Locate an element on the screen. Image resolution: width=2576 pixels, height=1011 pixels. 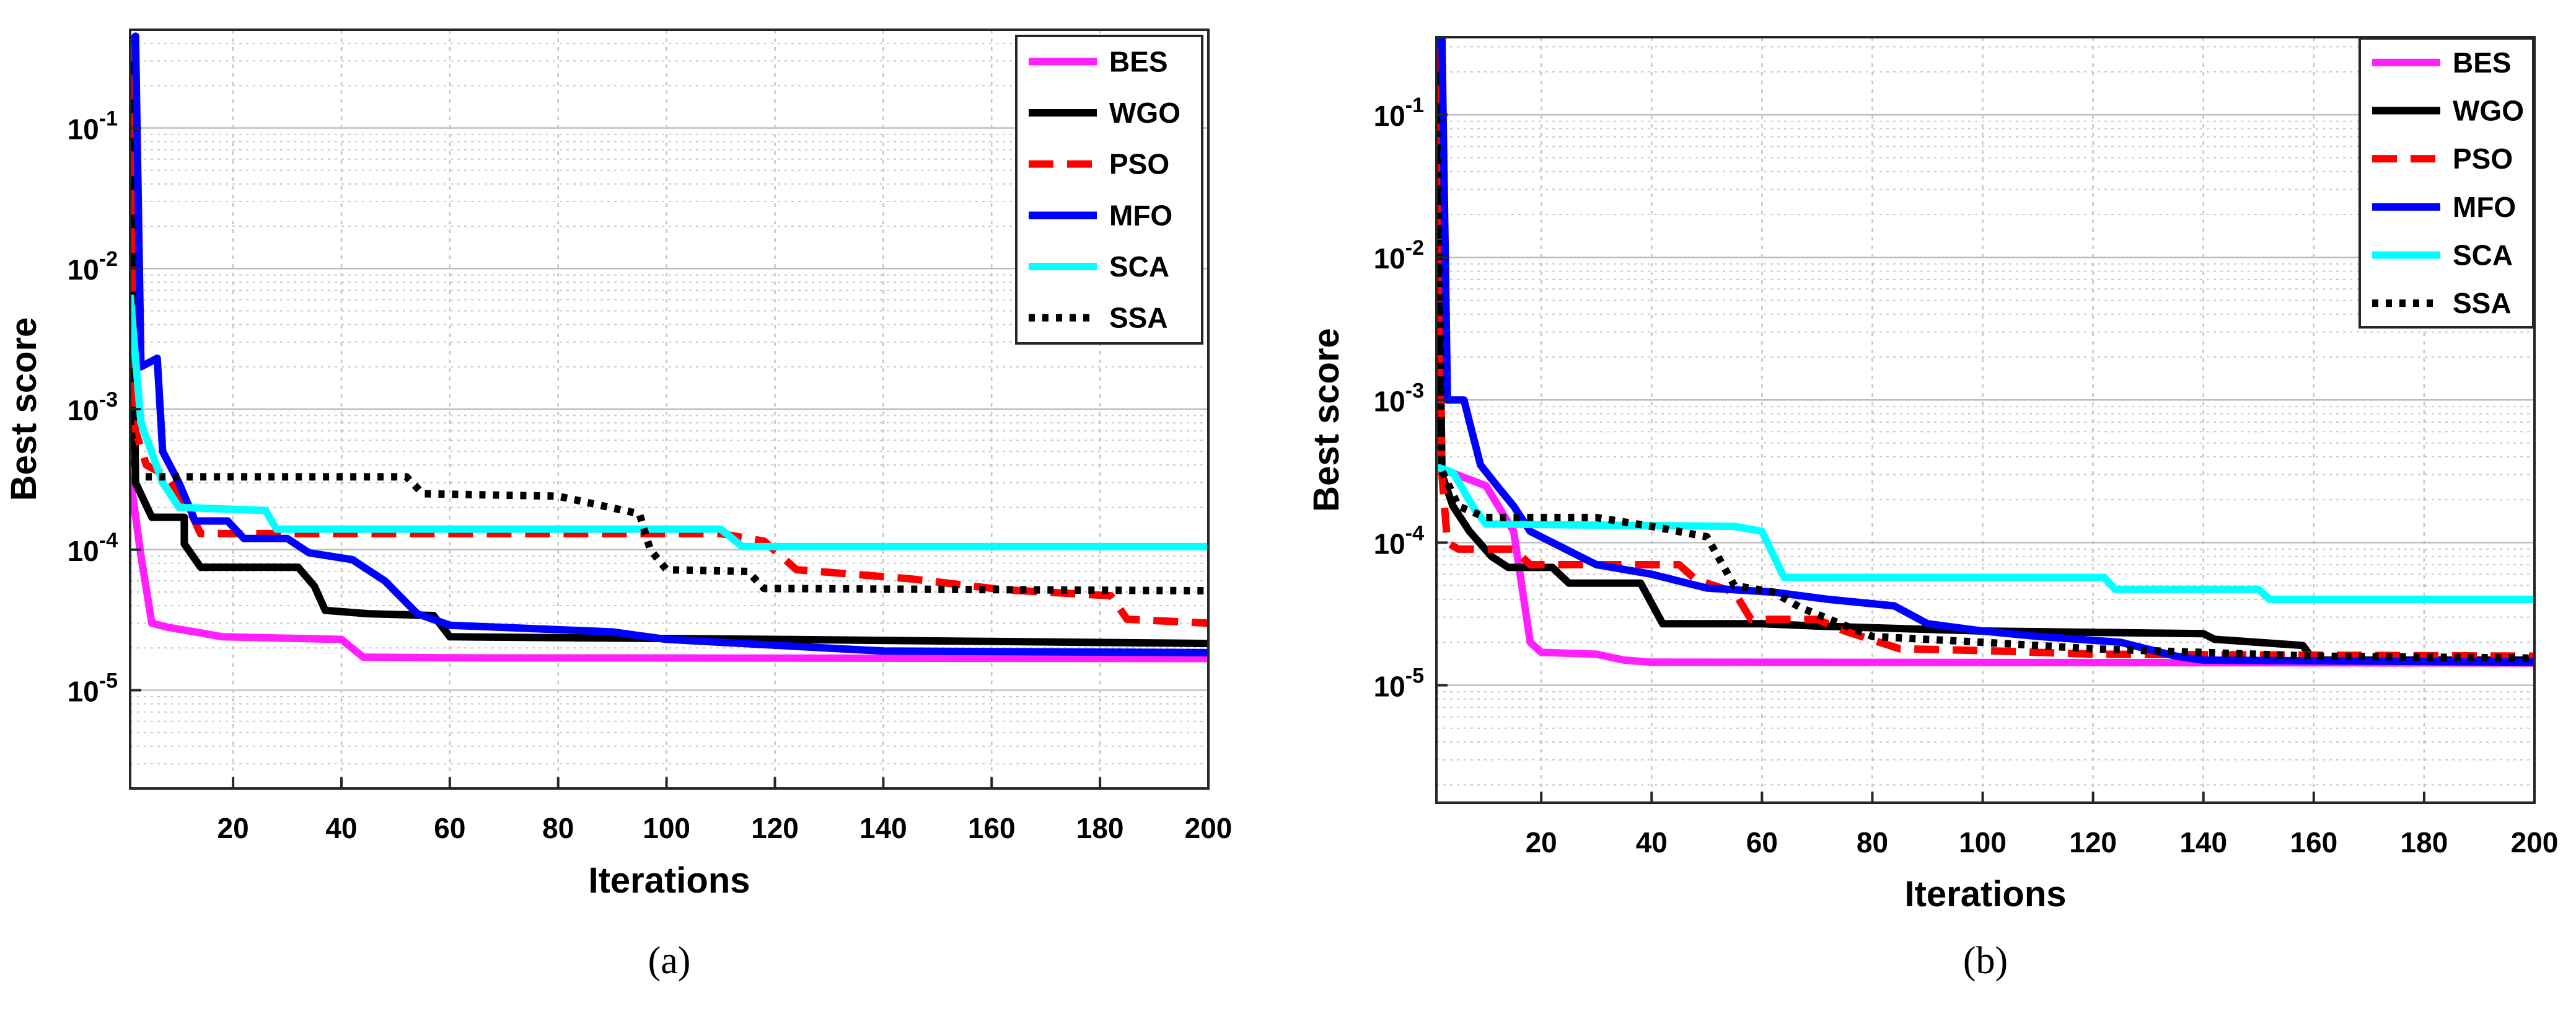
panel-caption: (a) is located at coordinates (669, 961).